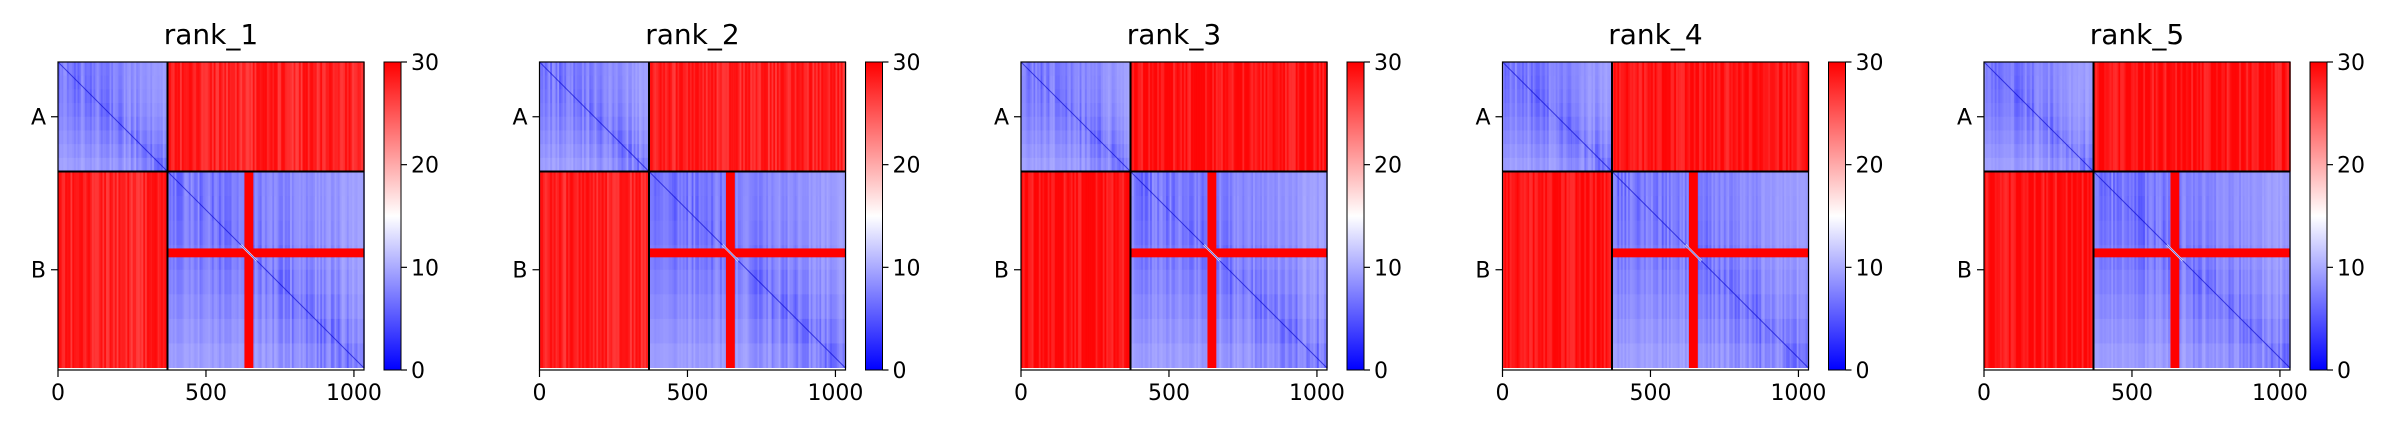 The width and height of the screenshot is (2401, 442). Describe the element at coordinates (425, 63) in the screenshot. I see `colorbar-tick-label: 30` at that location.